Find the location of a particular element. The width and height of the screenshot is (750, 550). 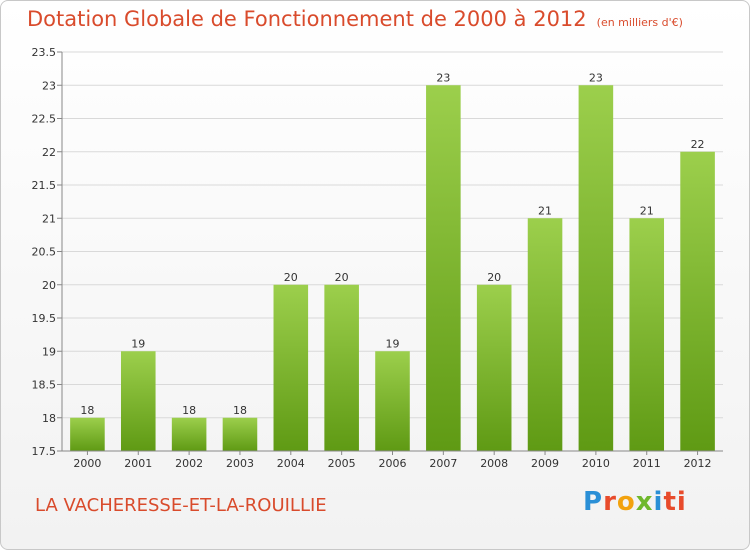

y-tick-label: 22 is located at coordinates (49, 152).